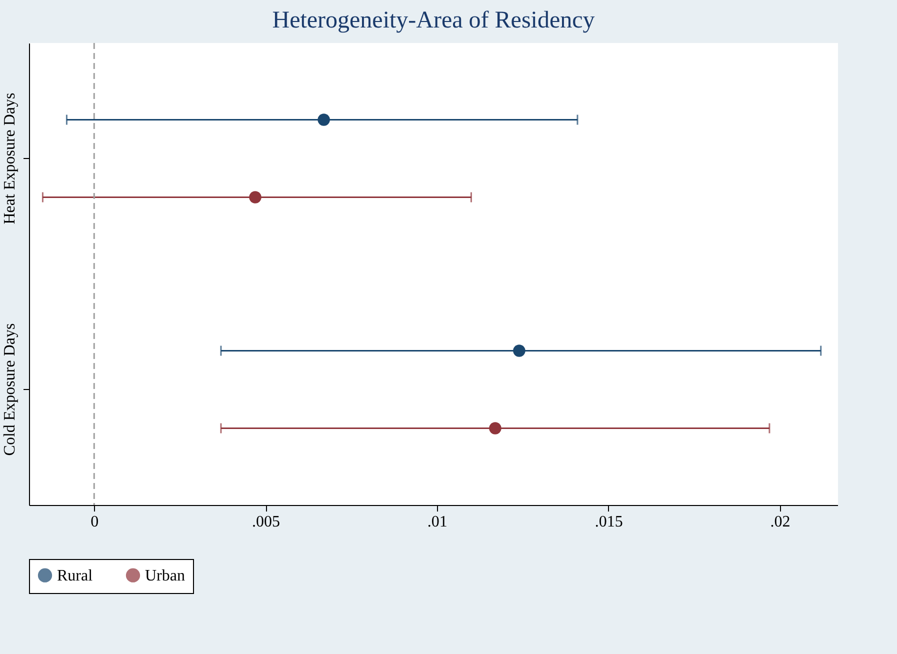 The width and height of the screenshot is (897, 654). Describe the element at coordinates (10, 389) in the screenshot. I see `y-tick-label: Cold Exposure Days` at that location.